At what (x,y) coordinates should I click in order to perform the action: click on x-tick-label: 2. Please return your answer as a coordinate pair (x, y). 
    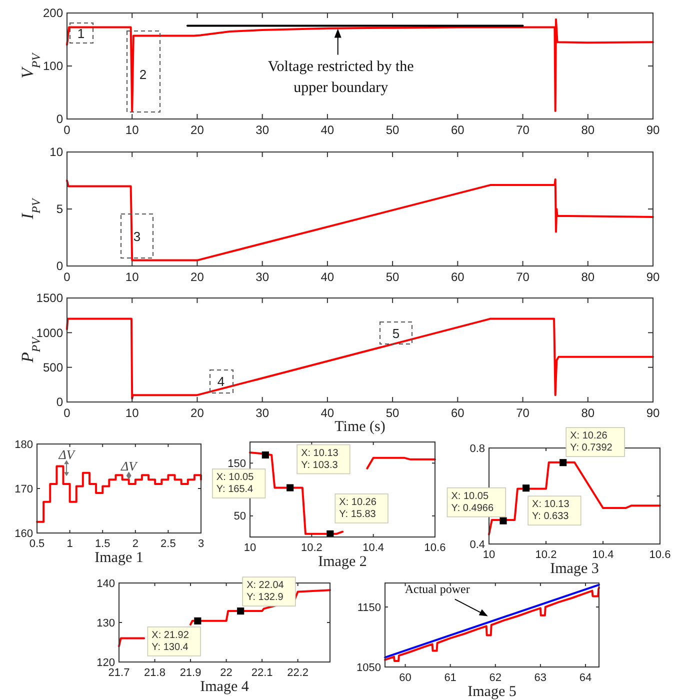
    Looking at the image, I should click on (135, 544).